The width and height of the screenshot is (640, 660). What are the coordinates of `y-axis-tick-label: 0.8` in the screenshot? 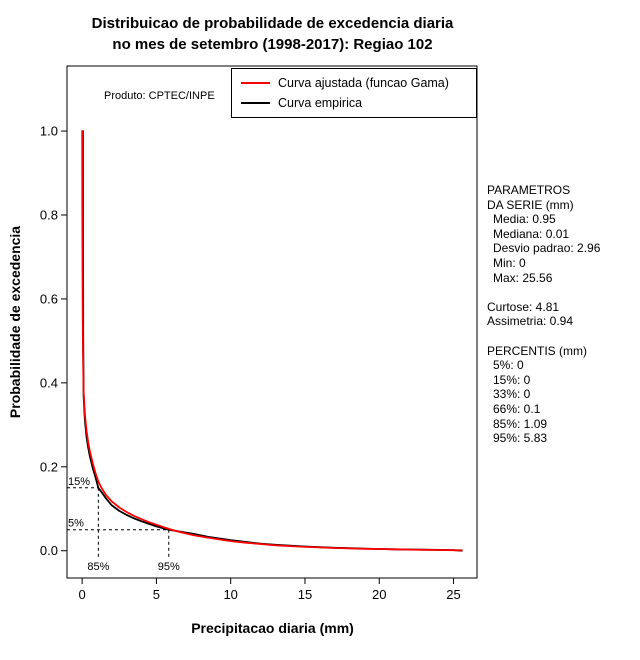 It's located at (49, 214).